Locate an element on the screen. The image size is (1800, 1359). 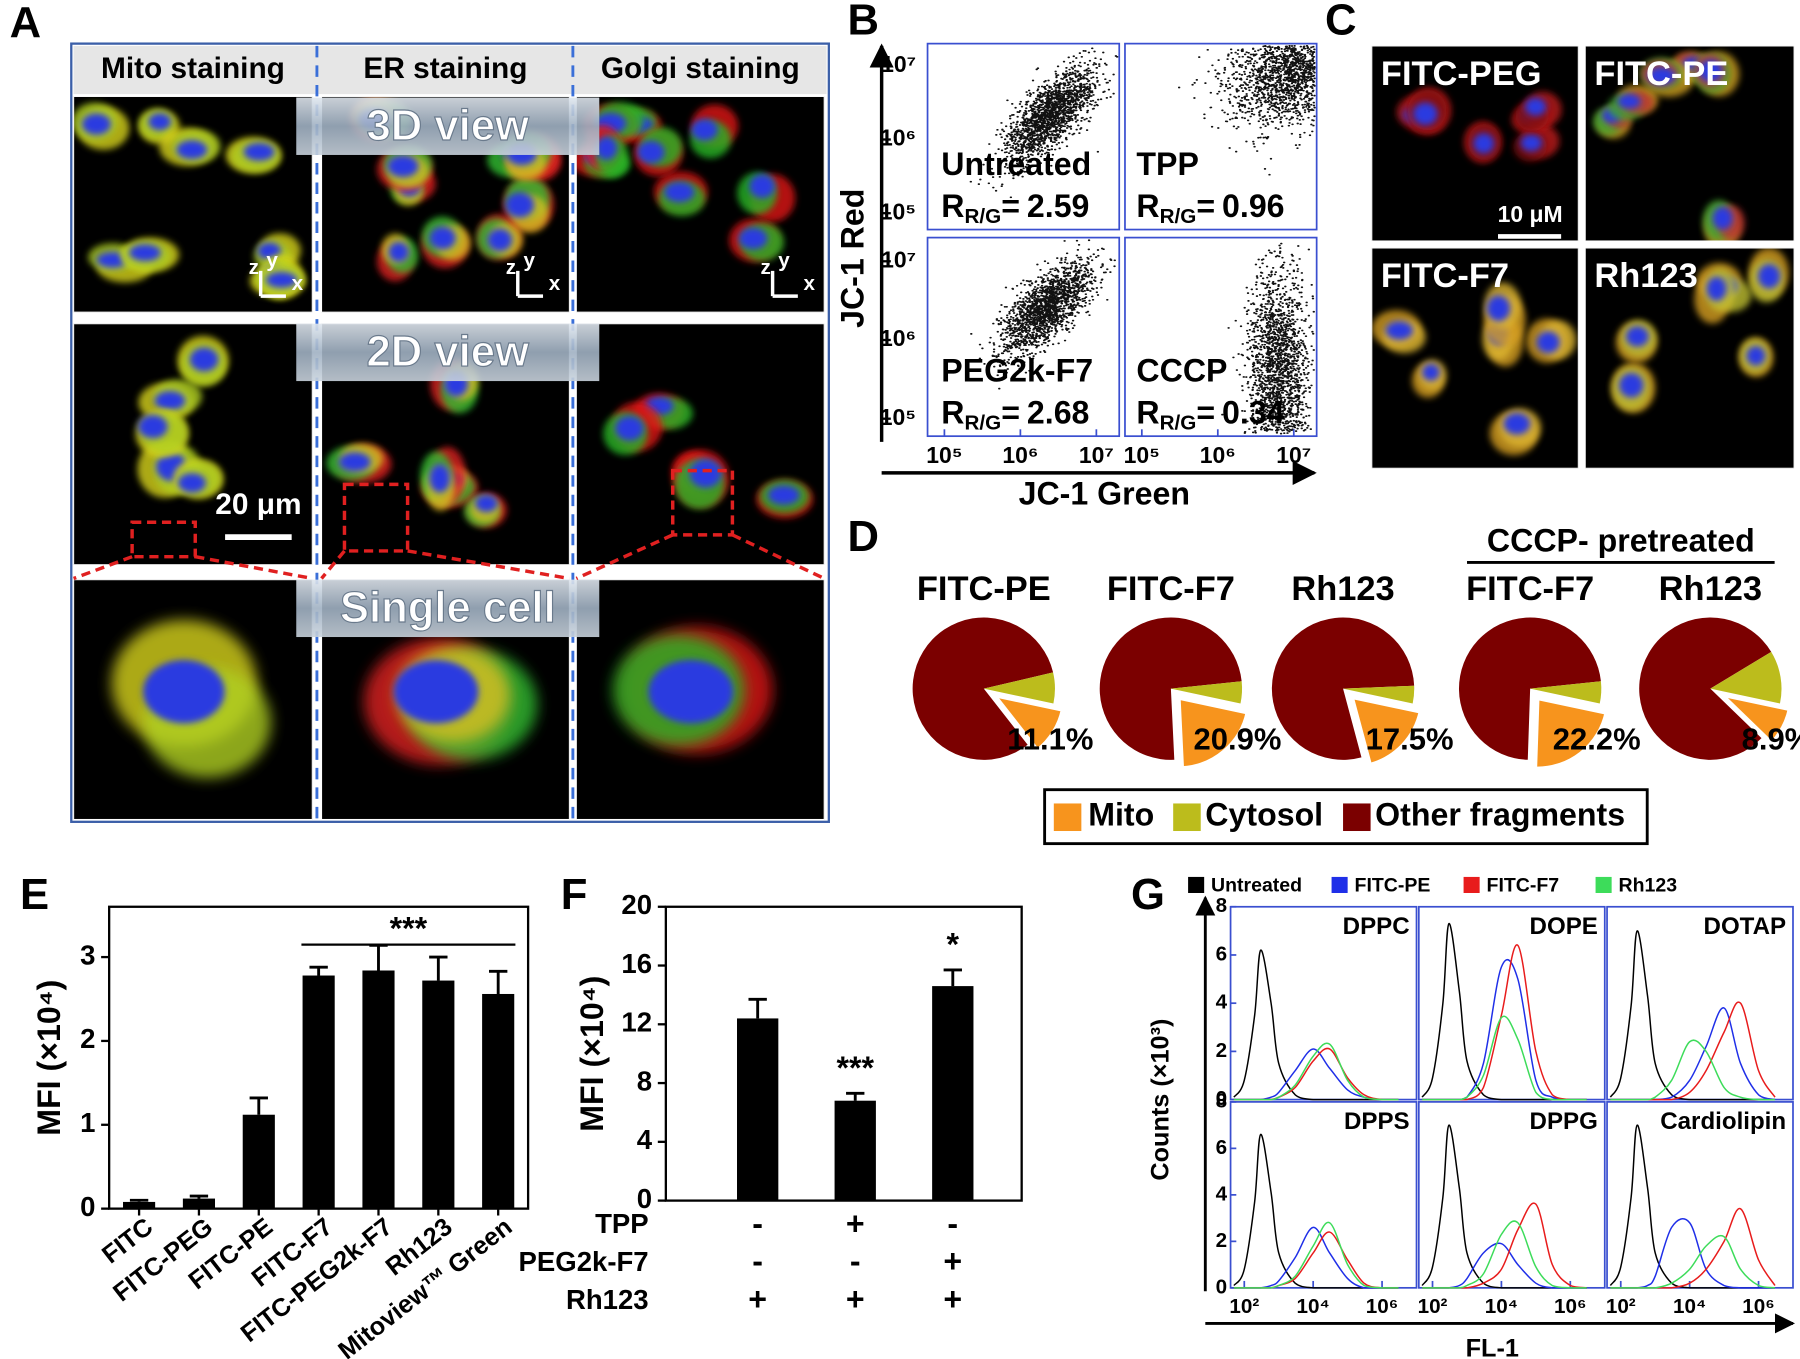
column-header: ER staining is located at coordinates (445, 68).